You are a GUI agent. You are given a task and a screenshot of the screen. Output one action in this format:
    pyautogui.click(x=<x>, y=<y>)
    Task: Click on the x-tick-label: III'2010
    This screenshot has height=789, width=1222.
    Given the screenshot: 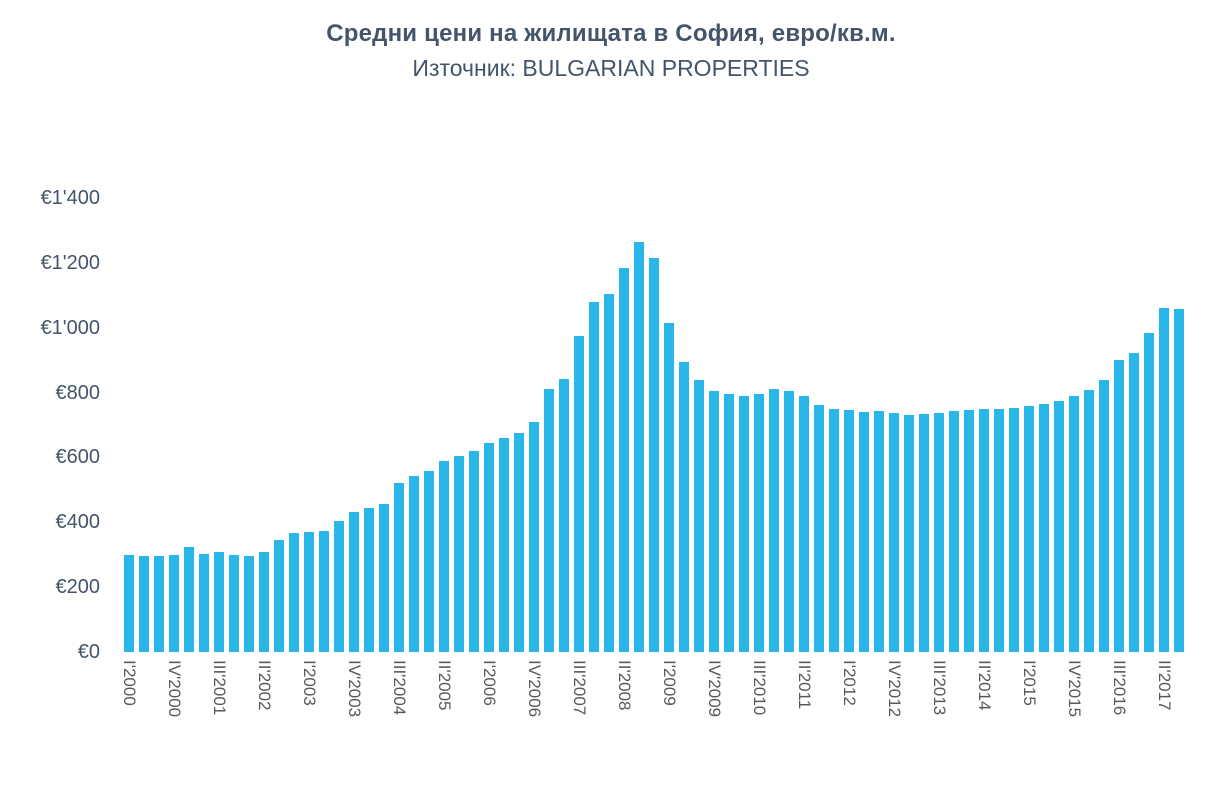 What is the action you would take?
    pyautogui.click(x=759, y=688)
    